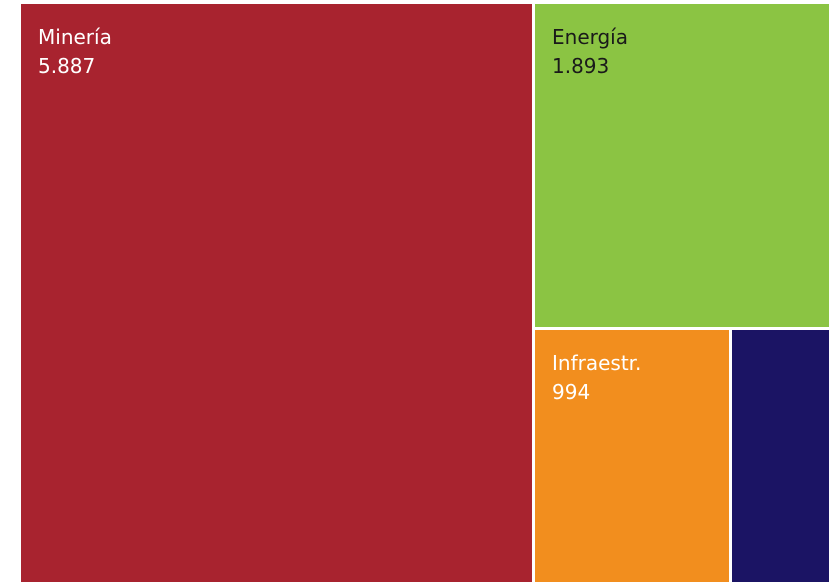  Describe the element at coordinates (67, 66) in the screenshot. I see `tile-value-mineria: 5.887` at that location.